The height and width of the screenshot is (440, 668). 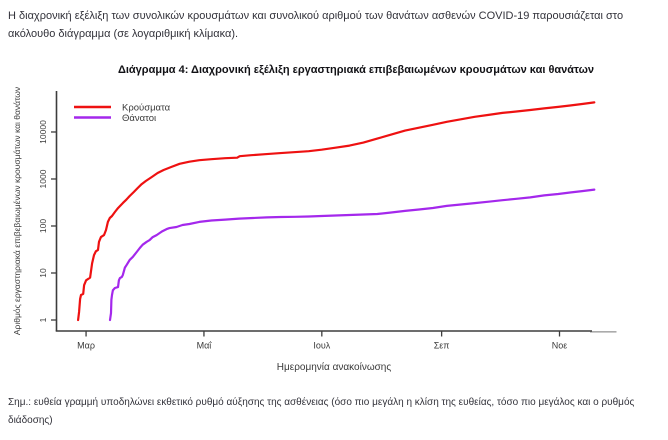 What do you see at coordinates (560, 346) in the screenshot?
I see `x-tick-label: Νοε` at bounding box center [560, 346].